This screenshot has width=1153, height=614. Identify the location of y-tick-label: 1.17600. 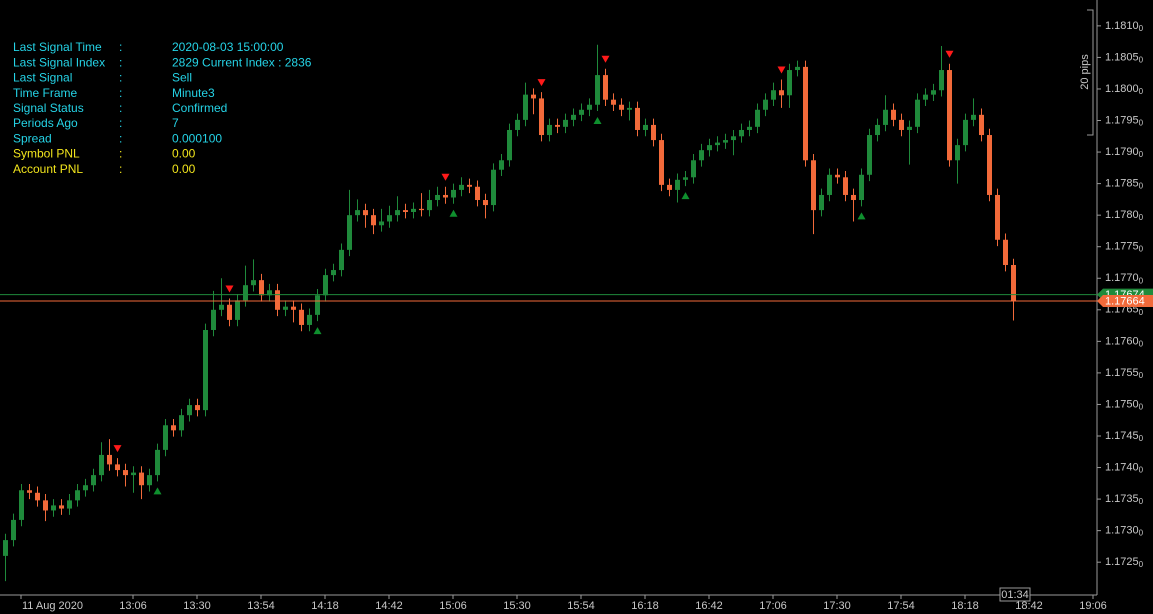
(1124, 341).